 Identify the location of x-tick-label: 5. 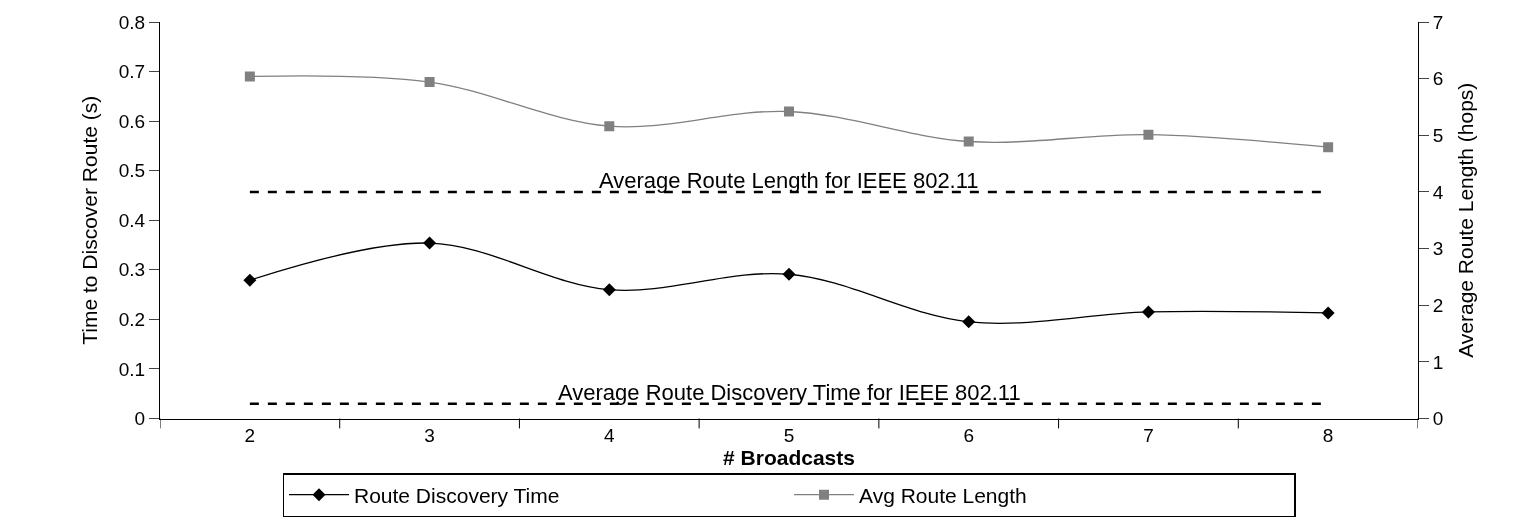
(789, 436).